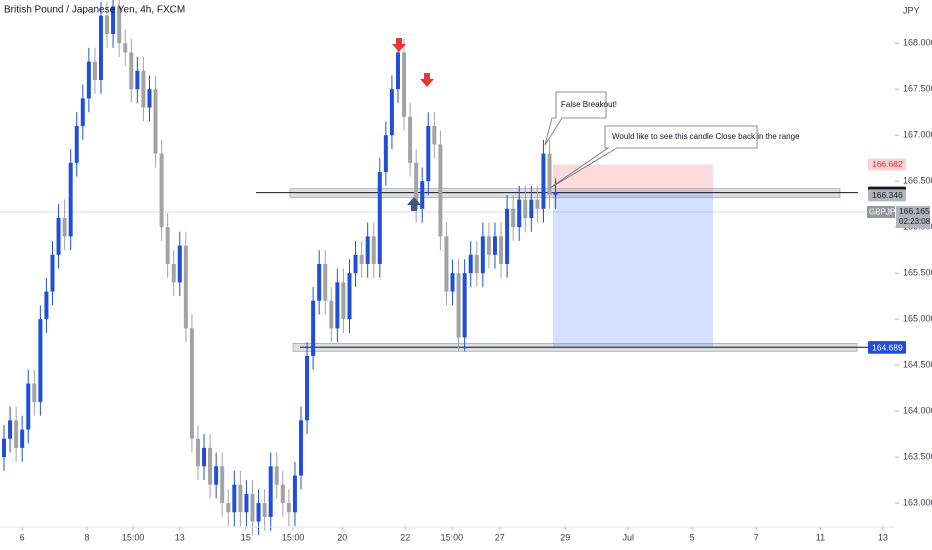 This screenshot has width=932, height=550. What do you see at coordinates (917, 502) in the screenshot?
I see `y-tick-label: 163.000` at bounding box center [917, 502].